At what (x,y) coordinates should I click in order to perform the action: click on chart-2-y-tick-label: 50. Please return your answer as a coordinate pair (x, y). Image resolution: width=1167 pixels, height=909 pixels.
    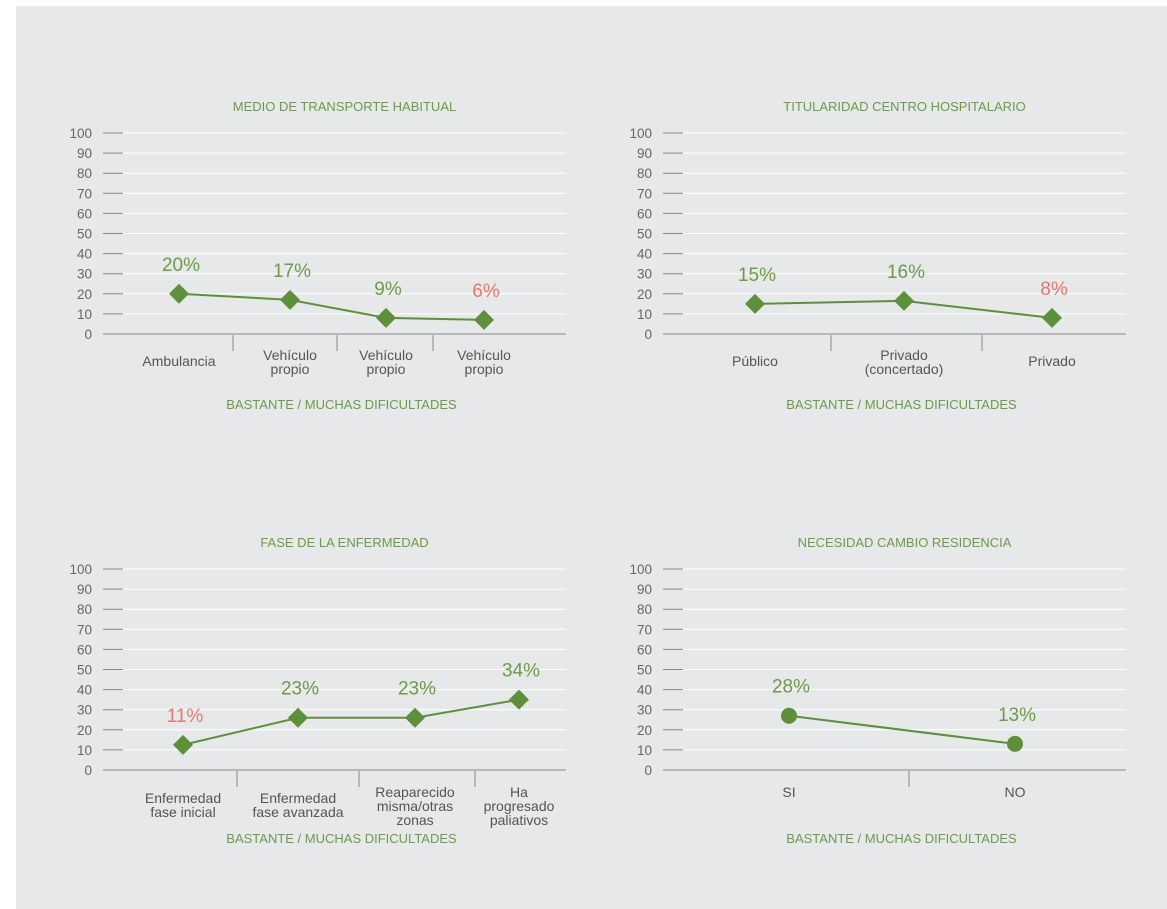
    Looking at the image, I should click on (644, 234).